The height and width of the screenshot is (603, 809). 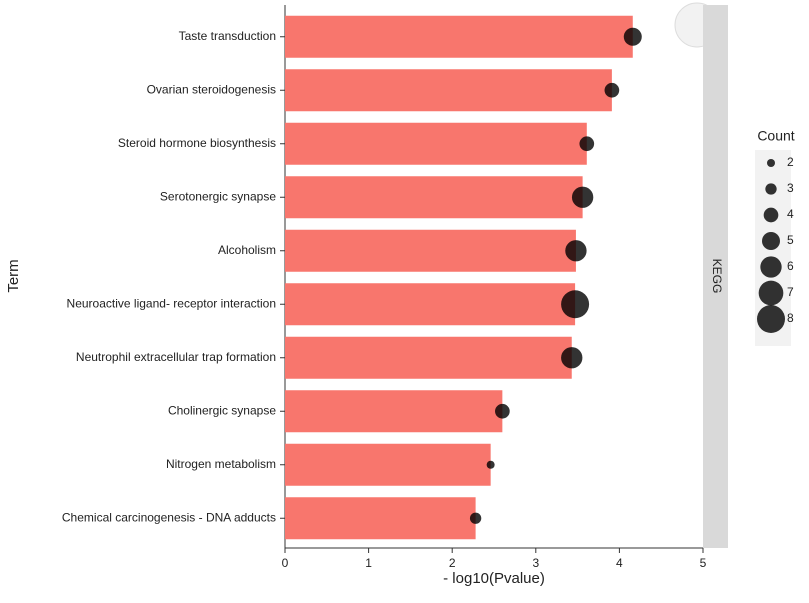 I want to click on y-axis-title: Term, so click(x=13, y=275).